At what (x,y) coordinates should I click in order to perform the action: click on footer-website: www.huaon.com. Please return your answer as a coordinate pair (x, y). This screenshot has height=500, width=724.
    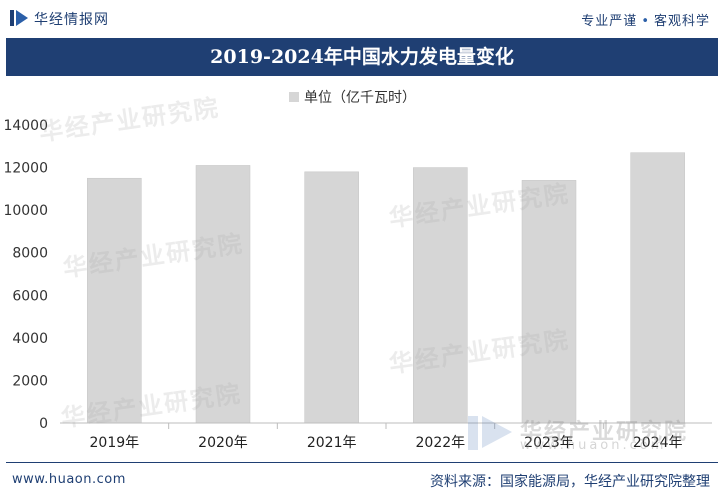
    Looking at the image, I should click on (69, 479).